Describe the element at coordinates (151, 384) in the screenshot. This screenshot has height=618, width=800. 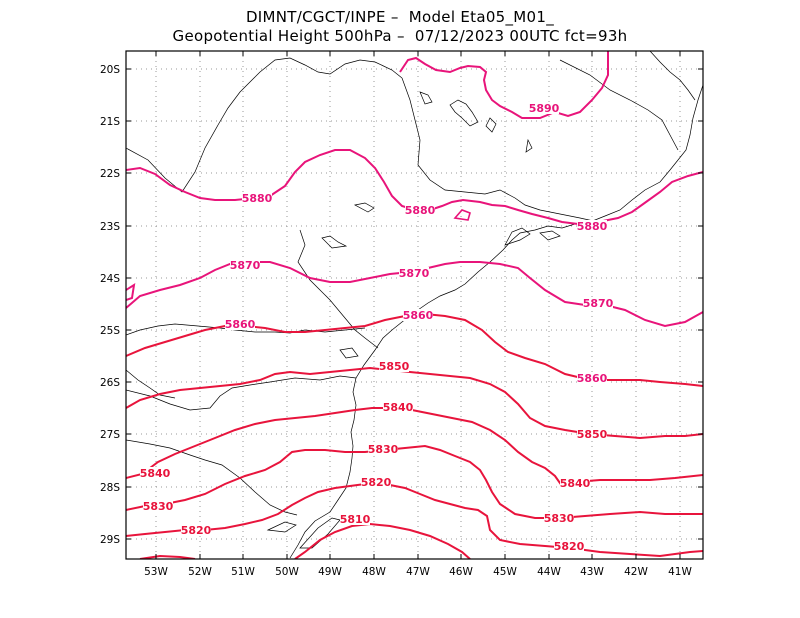
I see `border-uruguay` at that location.